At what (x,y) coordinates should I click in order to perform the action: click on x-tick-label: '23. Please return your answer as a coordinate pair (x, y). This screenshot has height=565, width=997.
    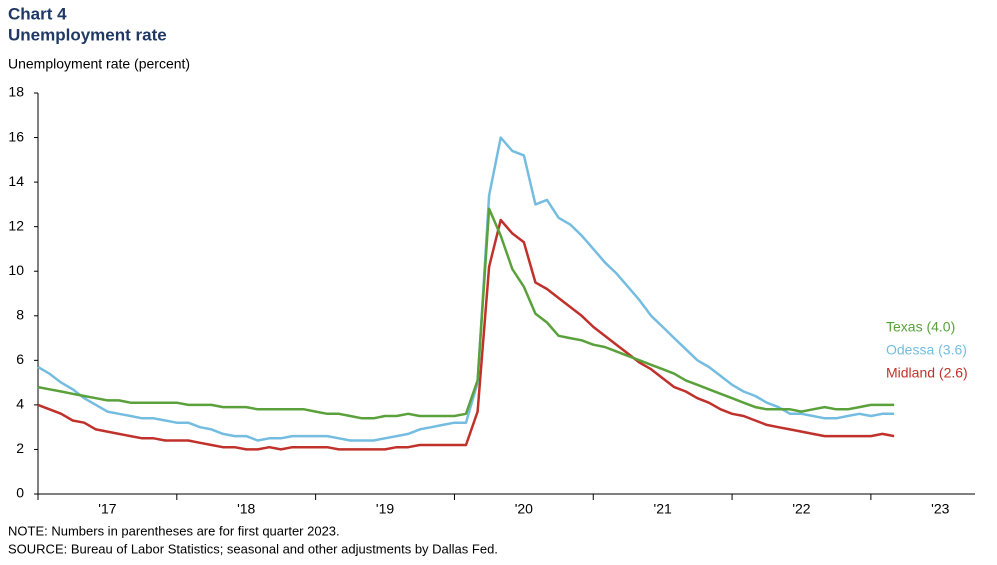
    Looking at the image, I should click on (940, 509).